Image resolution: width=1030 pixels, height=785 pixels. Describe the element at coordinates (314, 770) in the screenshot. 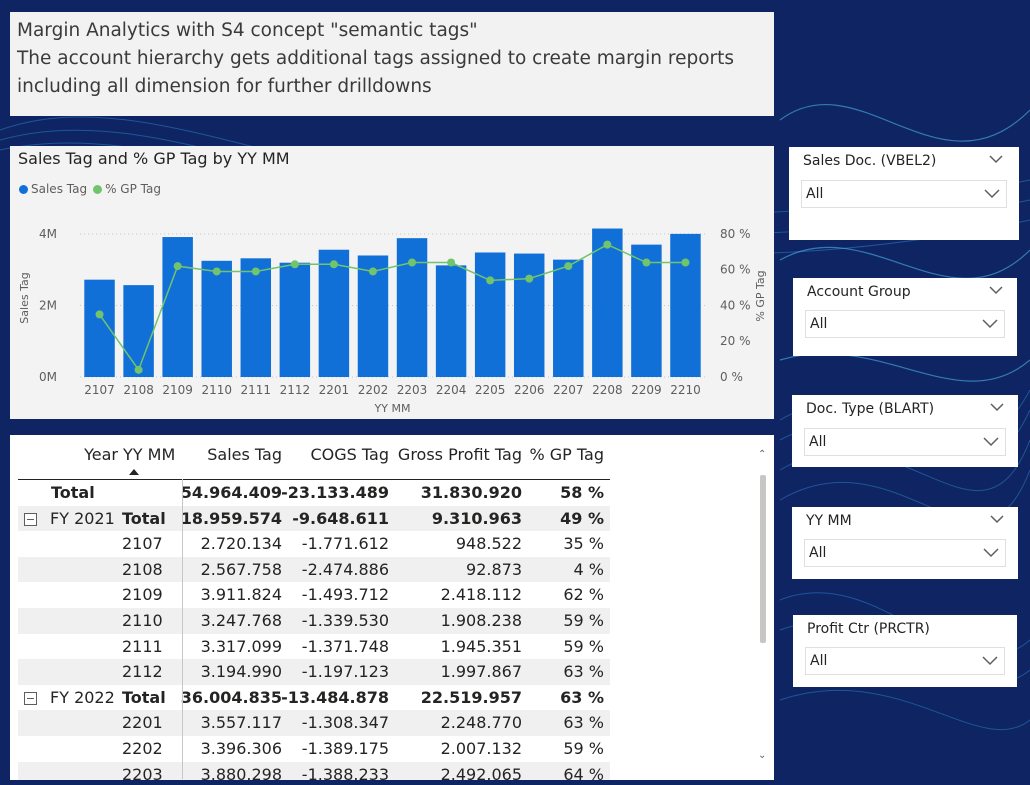

I see `table-row: 2203 3.880.298 -1.388.233 2.492.065 64 %` at that location.